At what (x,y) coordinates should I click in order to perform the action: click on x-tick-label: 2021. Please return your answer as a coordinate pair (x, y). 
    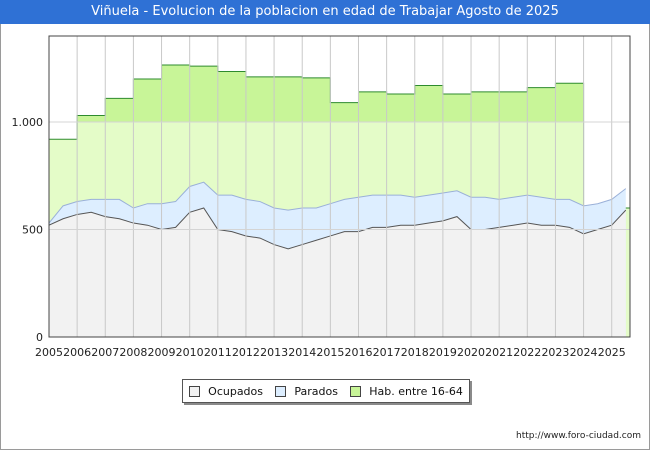
    Looking at the image, I should click on (499, 352).